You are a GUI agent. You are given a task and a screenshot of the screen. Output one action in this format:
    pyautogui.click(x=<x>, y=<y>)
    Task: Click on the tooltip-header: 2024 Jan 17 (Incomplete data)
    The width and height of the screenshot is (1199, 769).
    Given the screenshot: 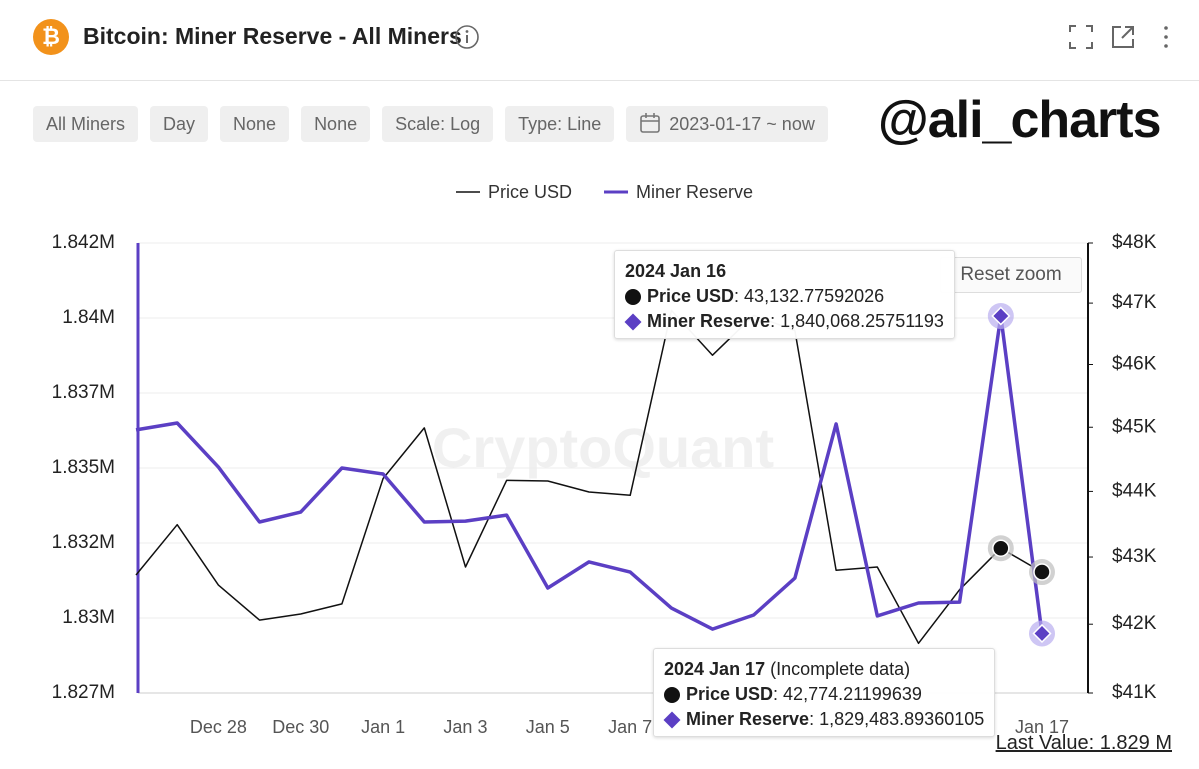 What is the action you would take?
    pyautogui.click(x=824, y=669)
    